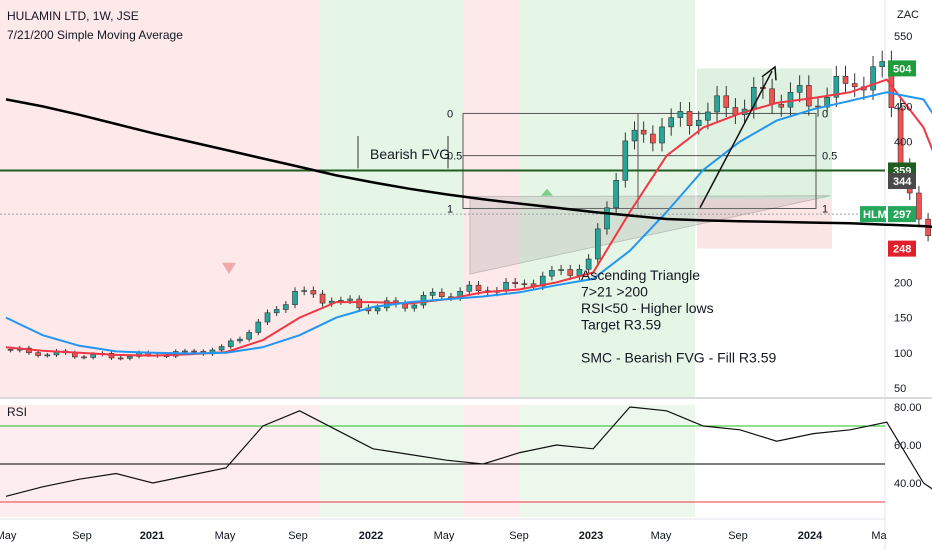 The width and height of the screenshot is (932, 550). What do you see at coordinates (678, 358) in the screenshot?
I see `note-line-5: SMC - Bearish FVG - Fill R3.59` at bounding box center [678, 358].